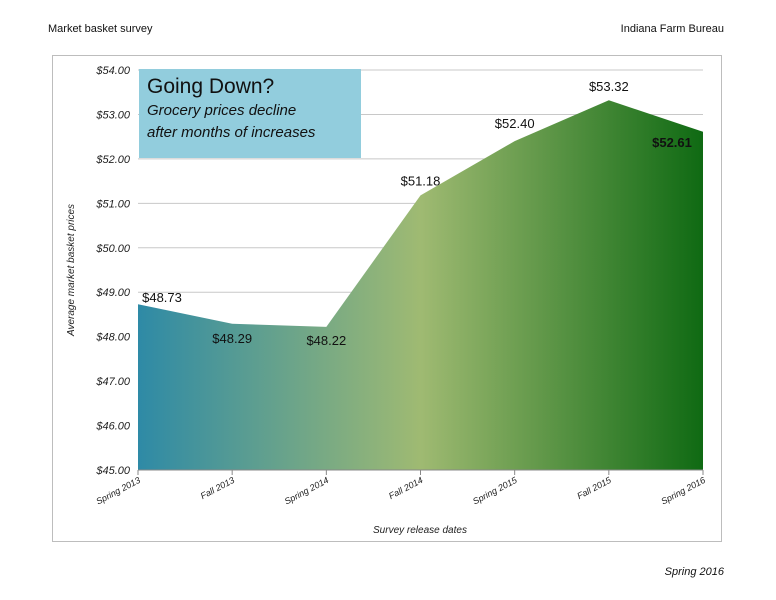 Image resolution: width=776 pixels, height=600 pixels. Describe the element at coordinates (307, 491) in the screenshot. I see `x-tick-label: Spring 2014` at that location.